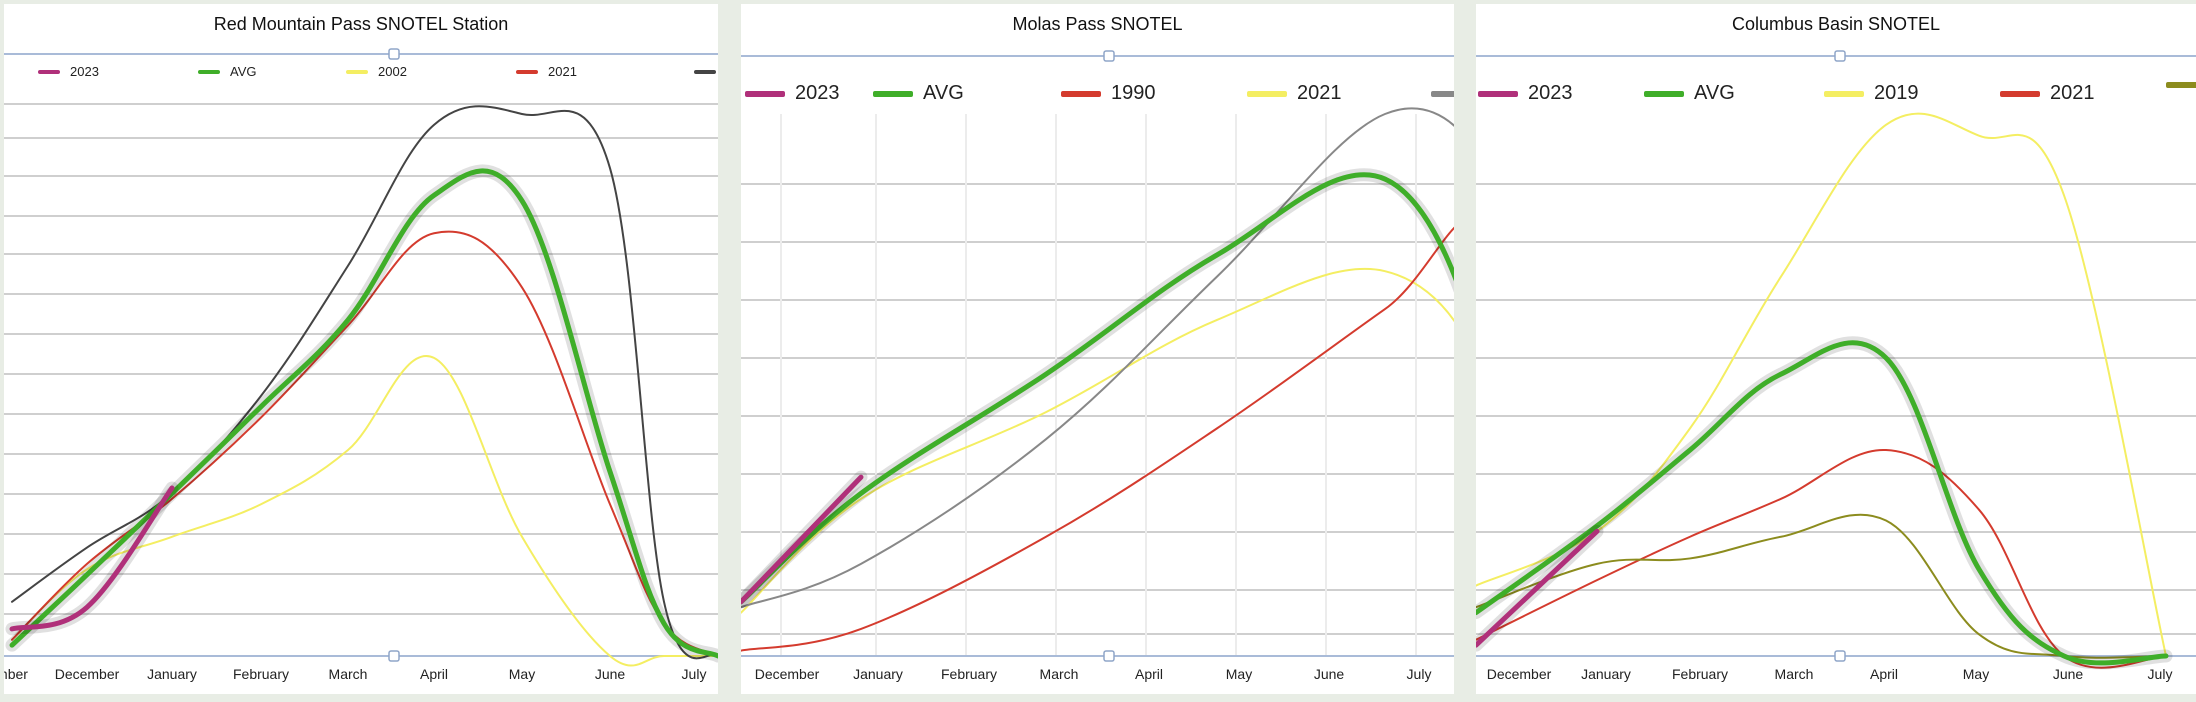 The height and width of the screenshot is (702, 2196). I want to click on x-tick-label: mber, so click(16, 674).